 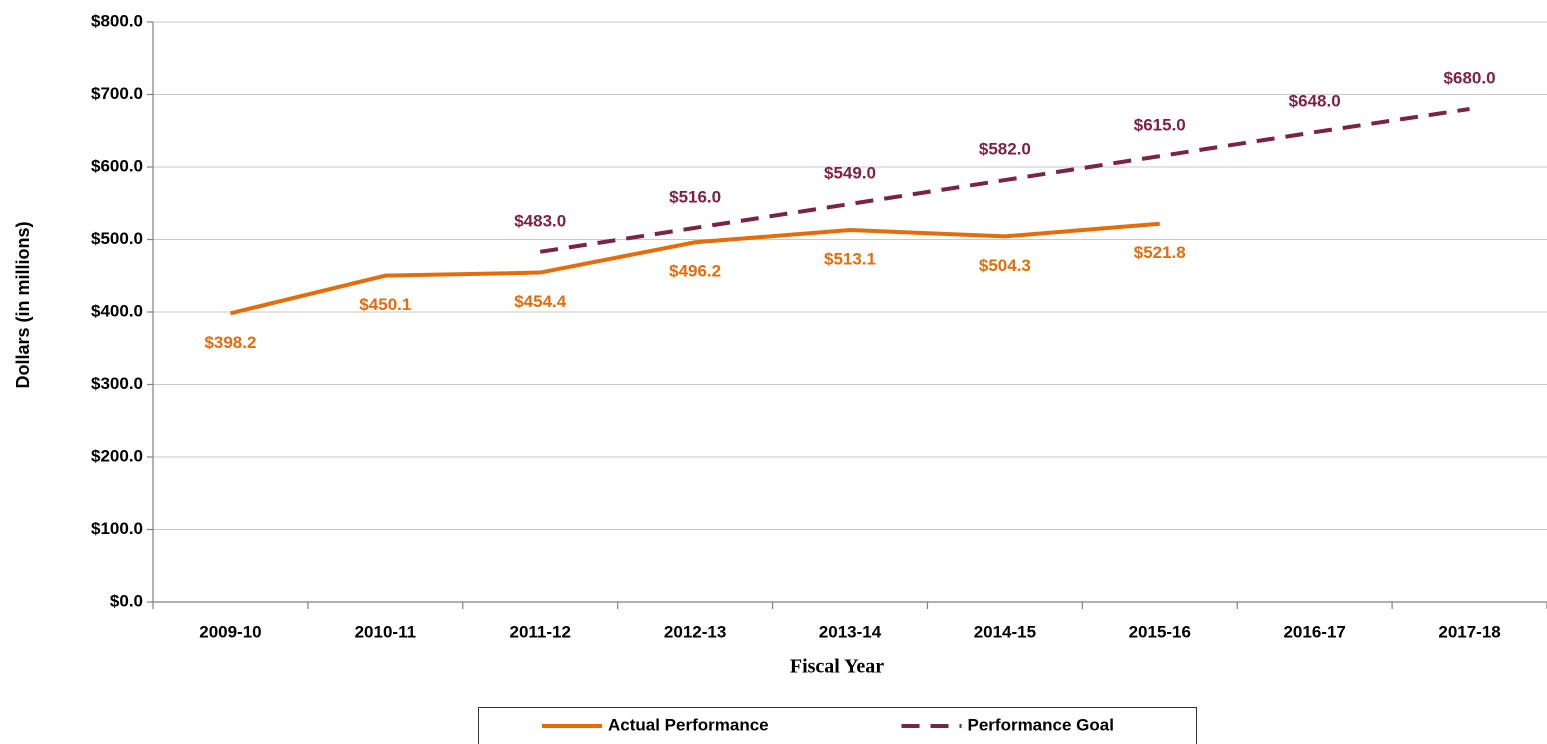 I want to click on y-tick-label: $300.0, so click(x=117, y=383).